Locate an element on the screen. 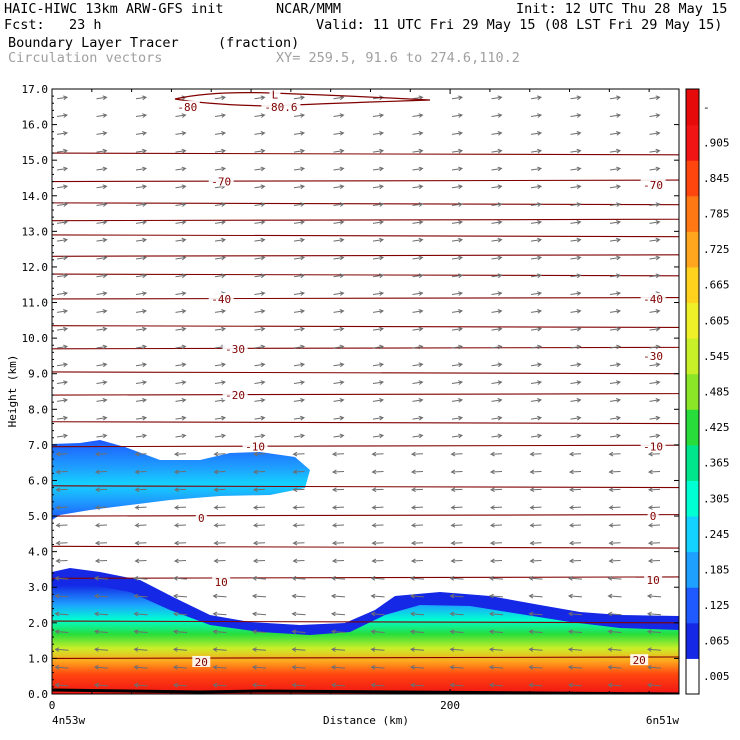 The height and width of the screenshot is (740, 740). field-name: Boundary Layer Tracer is located at coordinates (93, 43).